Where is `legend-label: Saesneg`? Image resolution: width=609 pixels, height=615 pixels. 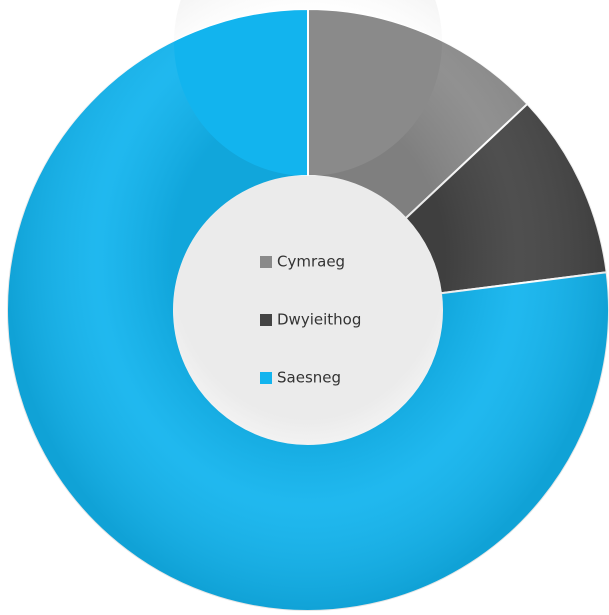 legend-label: Saesneg is located at coordinates (309, 378).